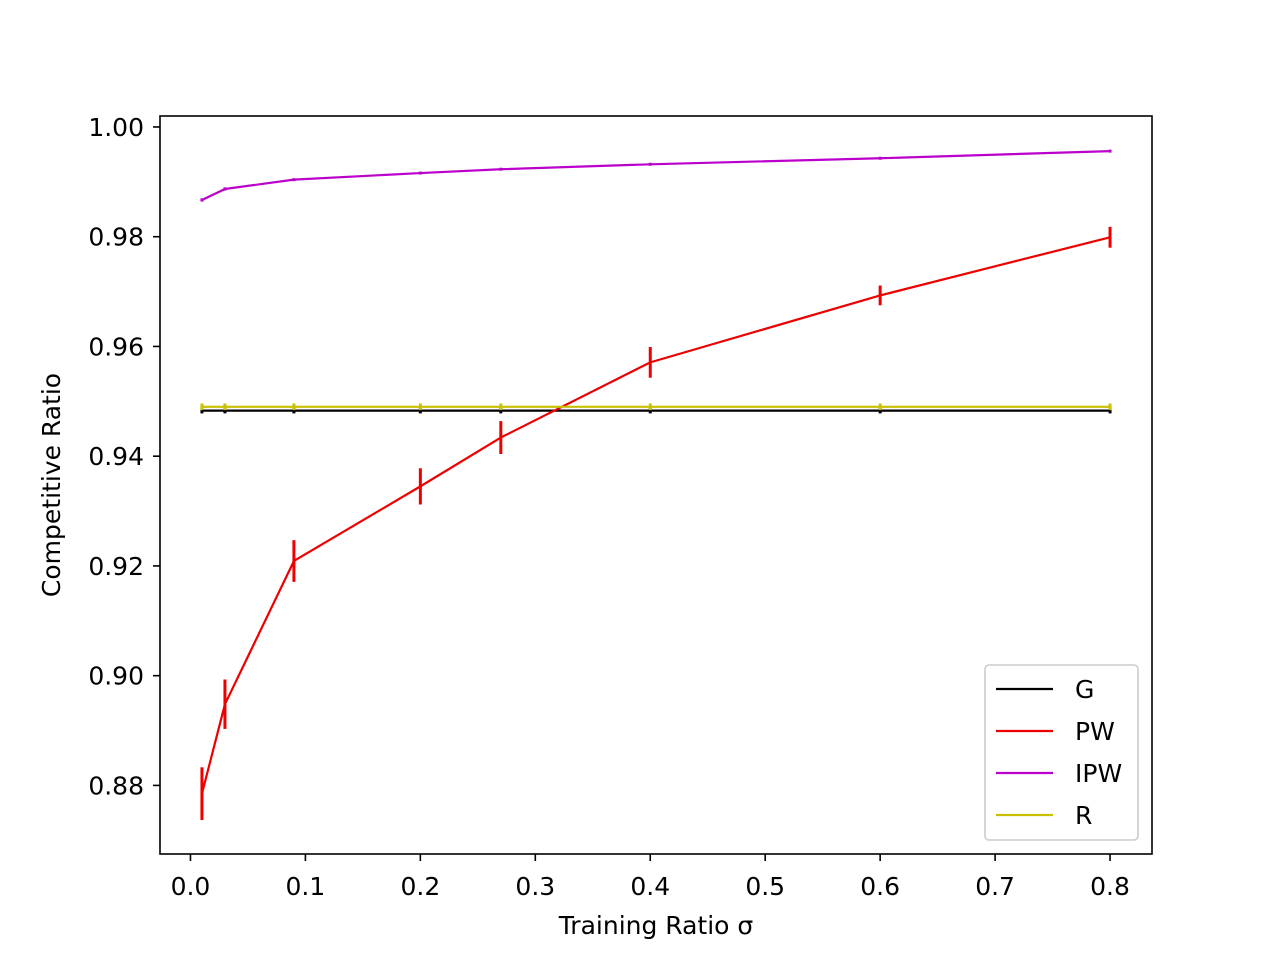 This screenshot has height=960, width=1280. I want to click on y-axis: 0.88 0.90 0.92 0.94 0.96 0.98 1.00, so click(124, 456).